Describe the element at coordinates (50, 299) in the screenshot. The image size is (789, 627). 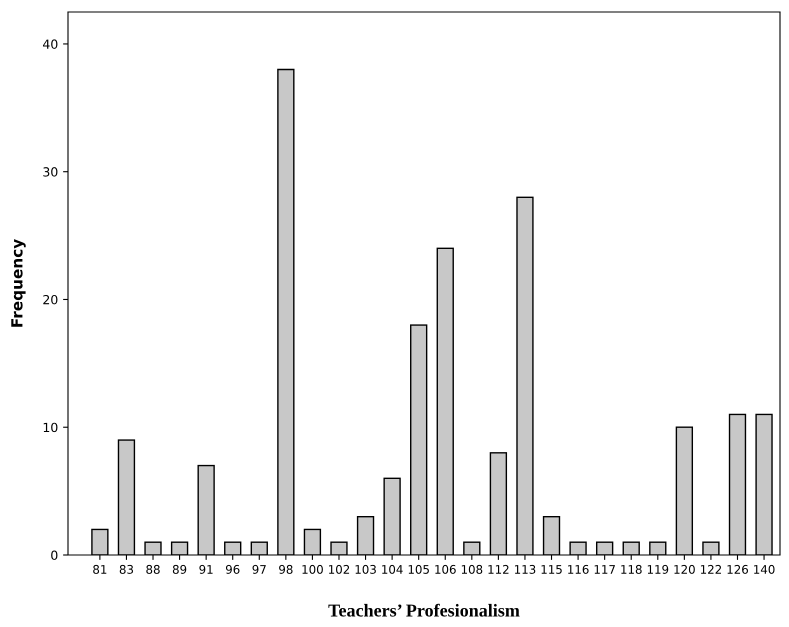
I see `y-tick-label: 20` at that location.